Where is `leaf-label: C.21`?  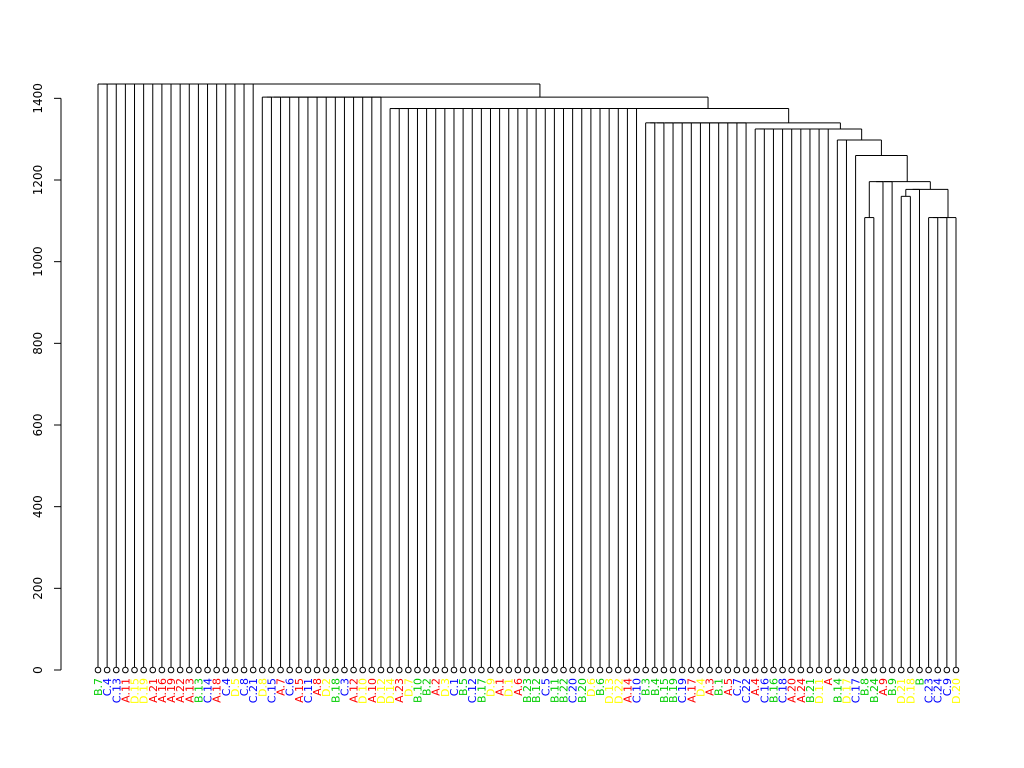
leaf-label: C.21 is located at coordinates (253, 690).